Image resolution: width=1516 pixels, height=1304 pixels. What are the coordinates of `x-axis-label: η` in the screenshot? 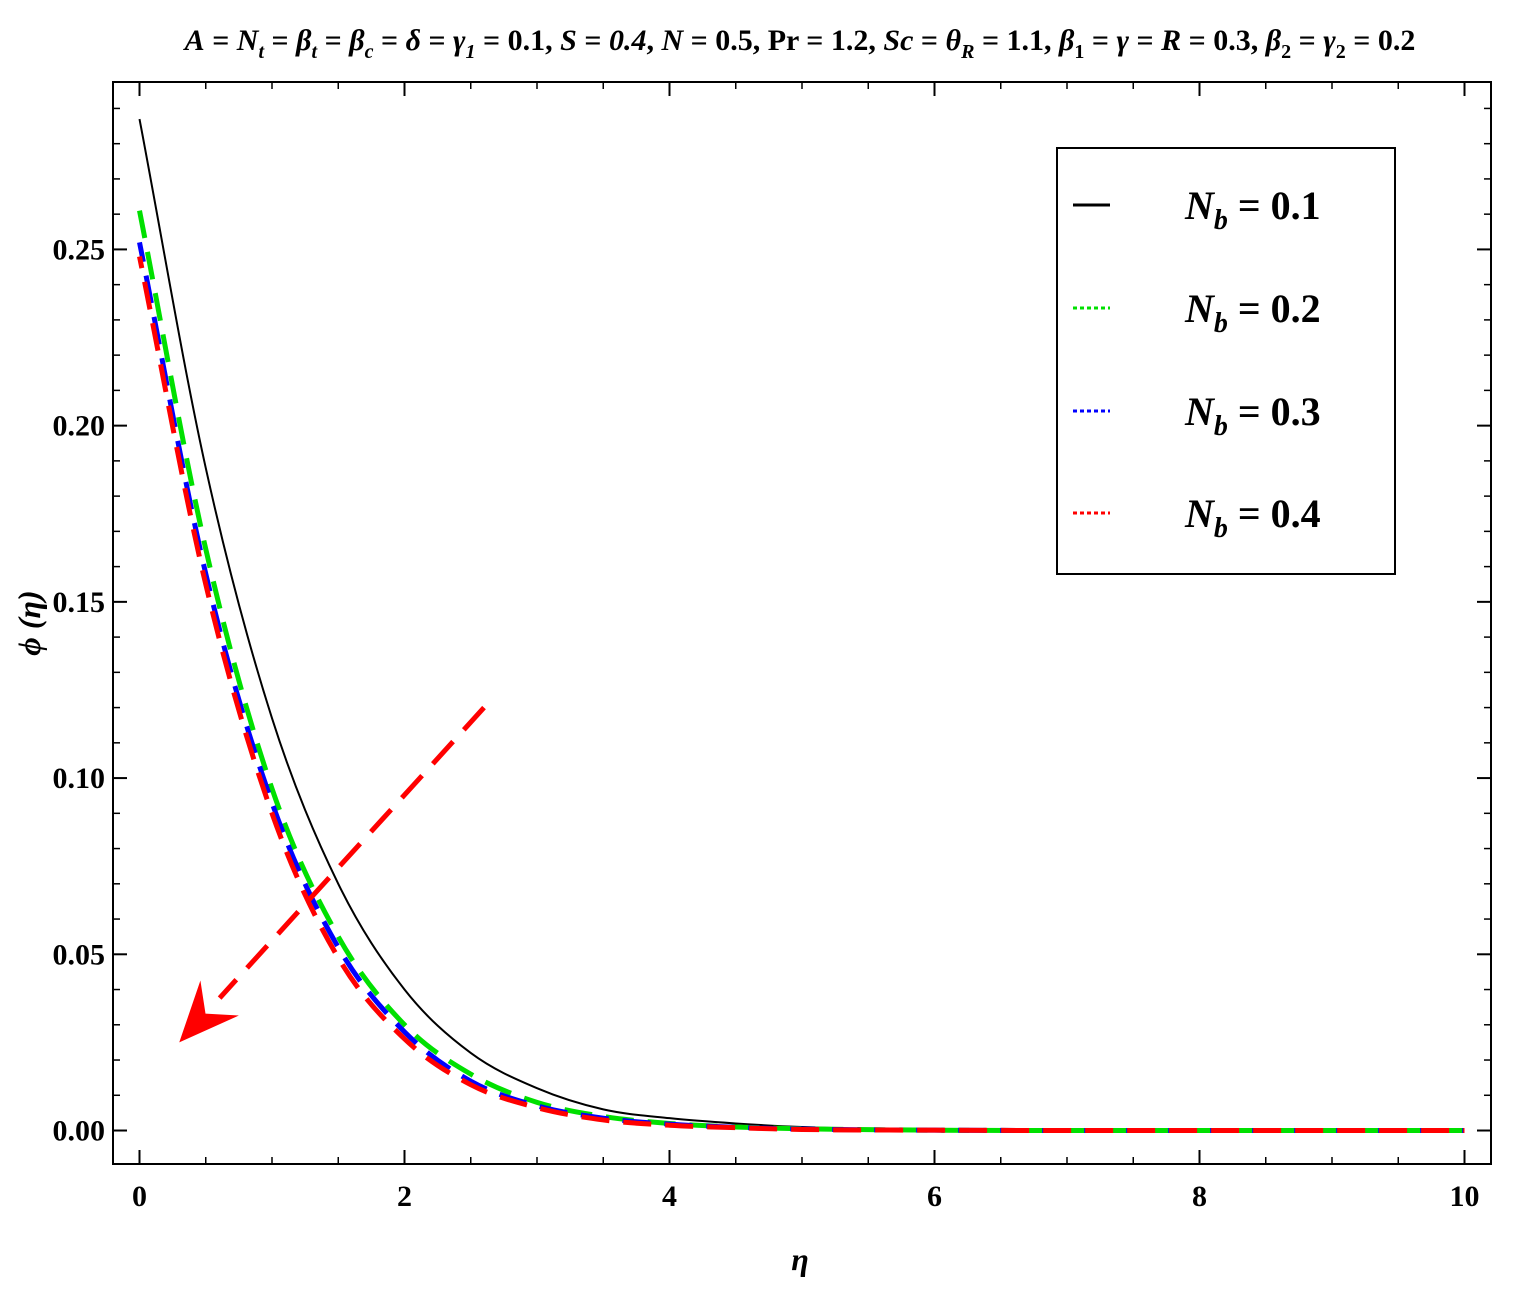 It's located at (800, 1259).